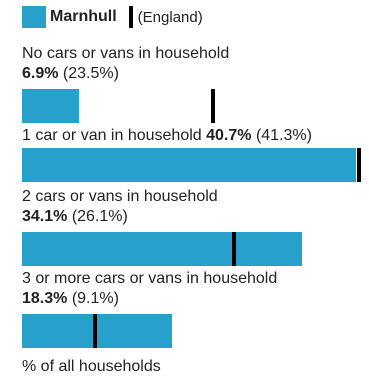 The image size is (369, 377). What do you see at coordinates (91, 366) in the screenshot?
I see `x-axis-label: % of all households` at bounding box center [91, 366].